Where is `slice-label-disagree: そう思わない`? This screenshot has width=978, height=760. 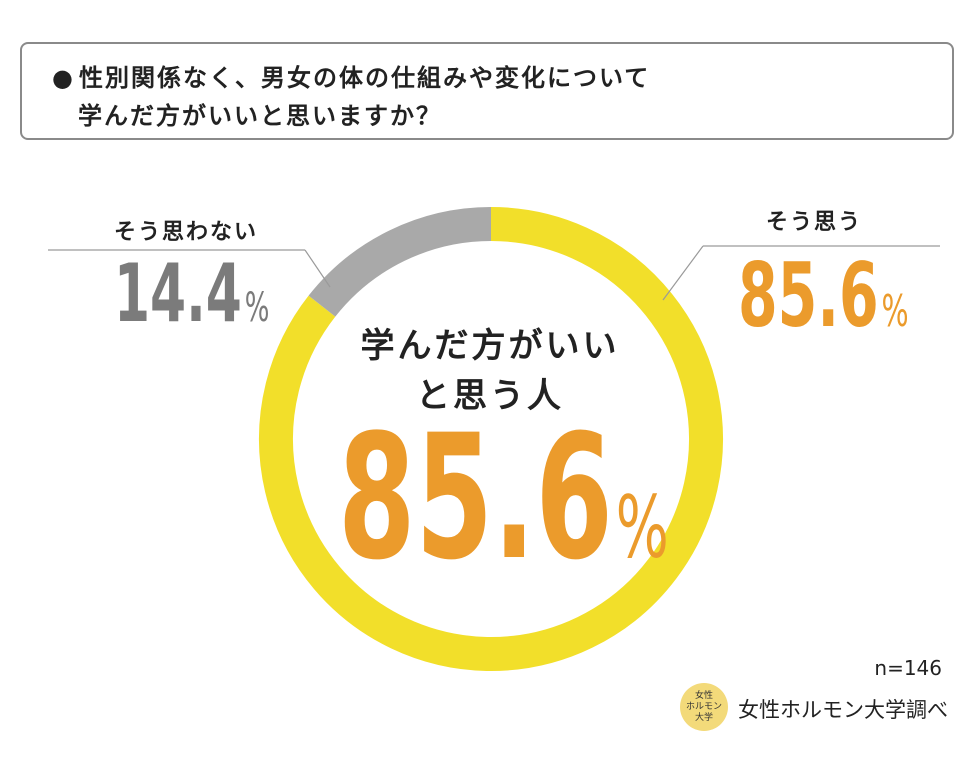 slice-label-disagree: そう思わない is located at coordinates (186, 232).